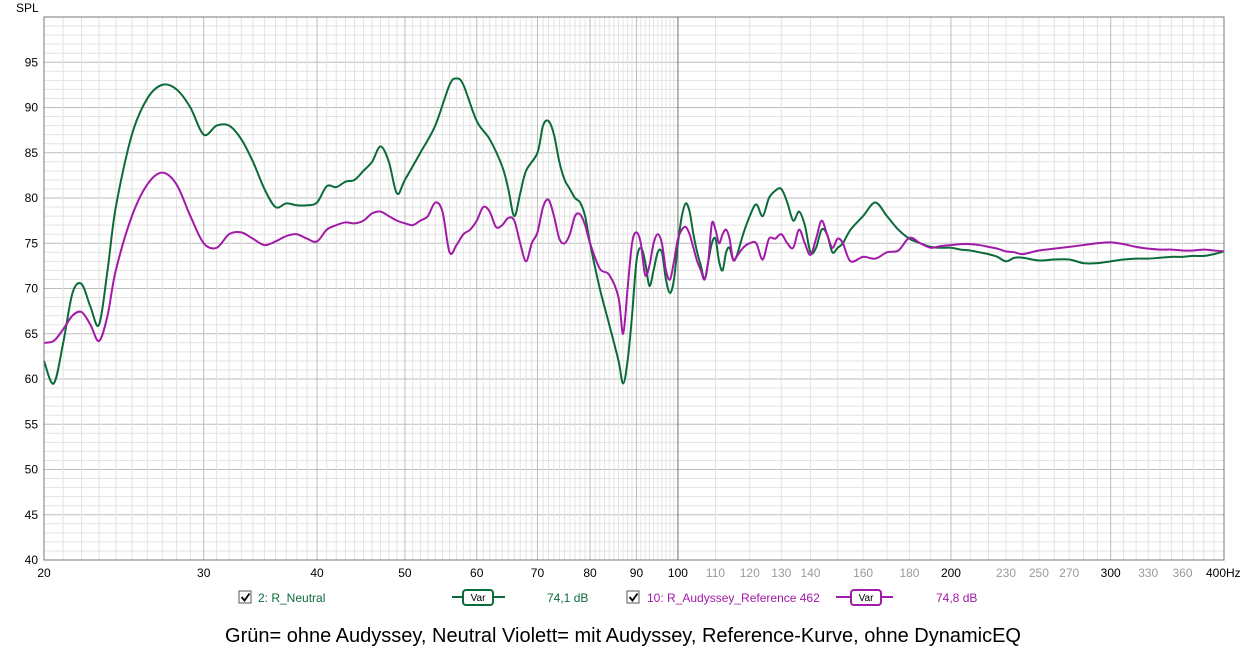 This screenshot has width=1246, height=654. Describe the element at coordinates (1233, 573) in the screenshot. I see `x-axis-unit: Hz` at that location.